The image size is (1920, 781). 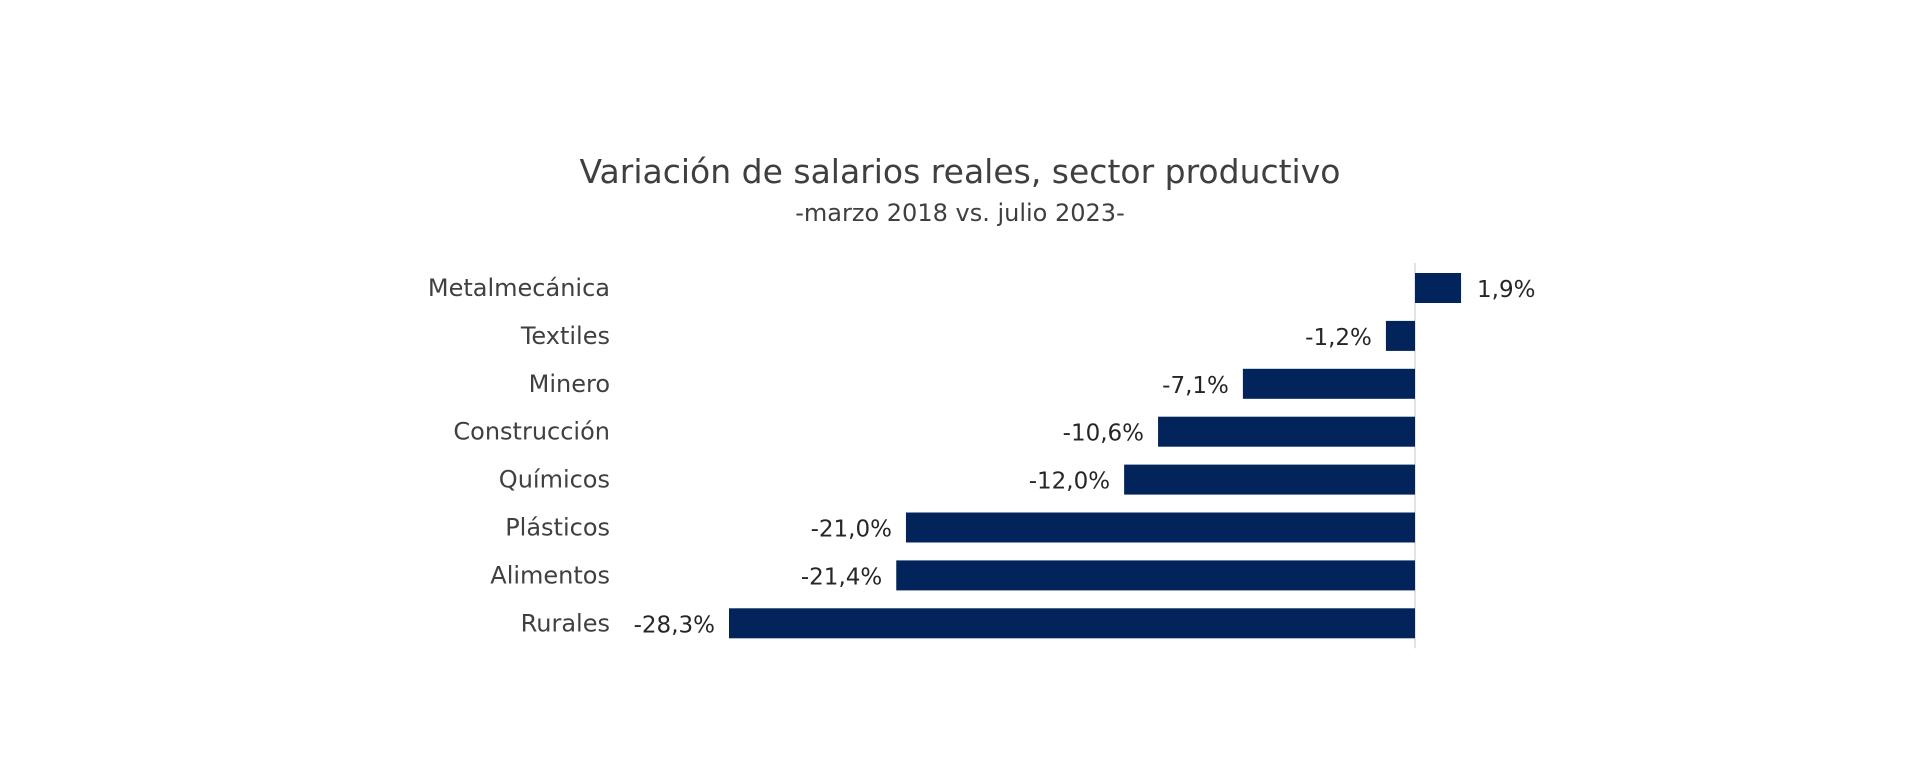 What do you see at coordinates (851, 530) in the screenshot?
I see `value-label: -21,0%` at bounding box center [851, 530].